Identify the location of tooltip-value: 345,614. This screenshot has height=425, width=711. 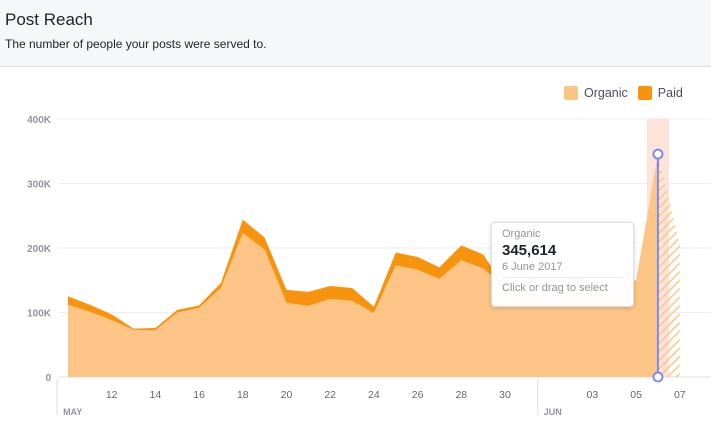
(529, 250).